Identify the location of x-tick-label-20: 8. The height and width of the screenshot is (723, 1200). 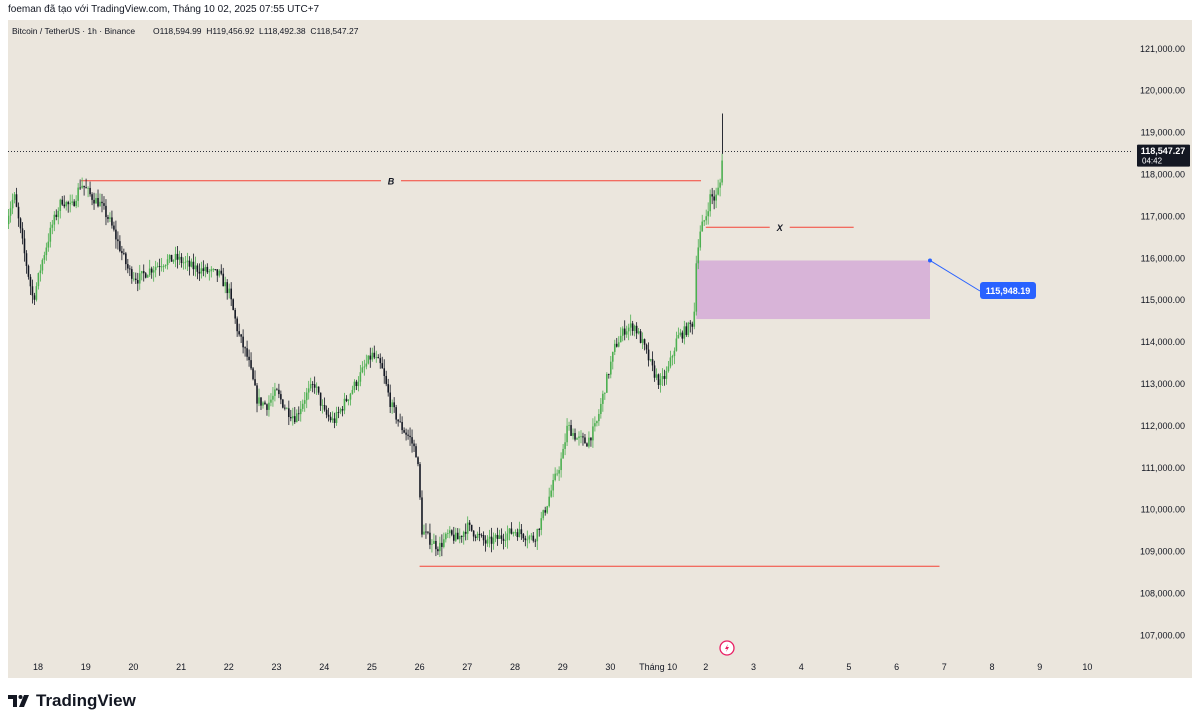
(991, 667).